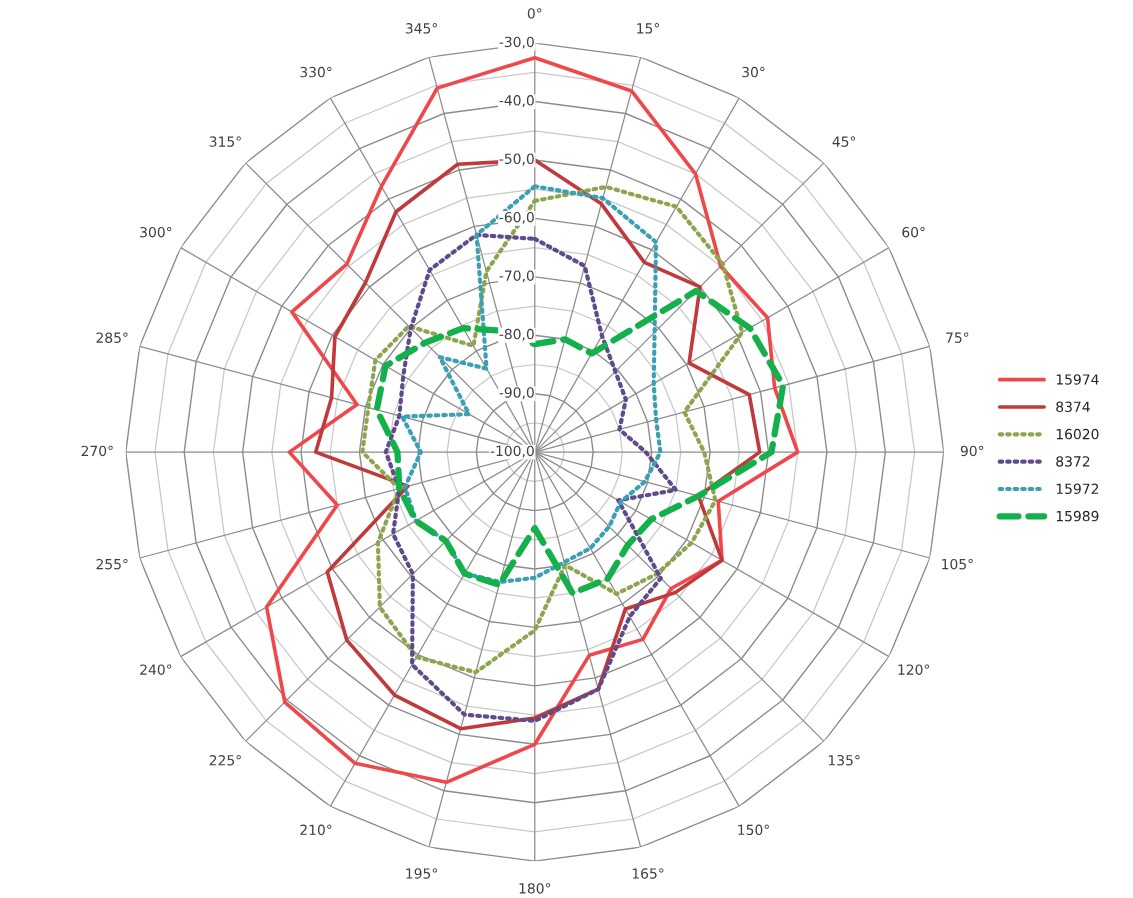 The image size is (1133, 898). I want to click on y-tick-label: -90,0, so click(516, 393).